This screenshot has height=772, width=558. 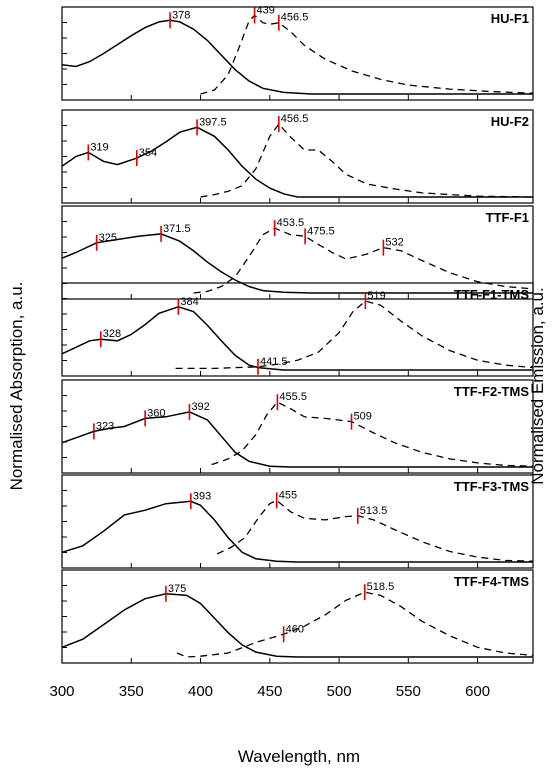 I want to click on peak-label: 475.5, so click(x=321, y=231).